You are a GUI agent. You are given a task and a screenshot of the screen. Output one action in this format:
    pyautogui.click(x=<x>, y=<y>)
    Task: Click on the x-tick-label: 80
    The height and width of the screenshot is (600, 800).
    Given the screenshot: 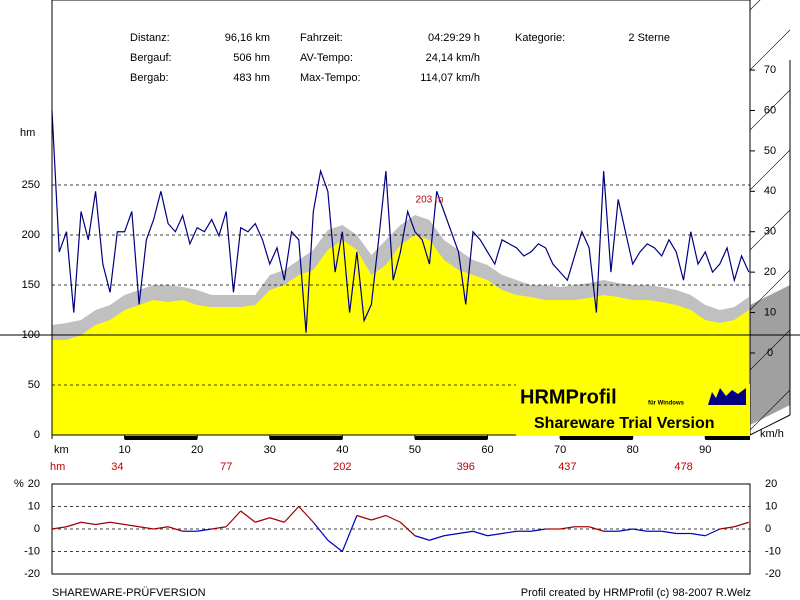 What is the action you would take?
    pyautogui.click(x=633, y=450)
    